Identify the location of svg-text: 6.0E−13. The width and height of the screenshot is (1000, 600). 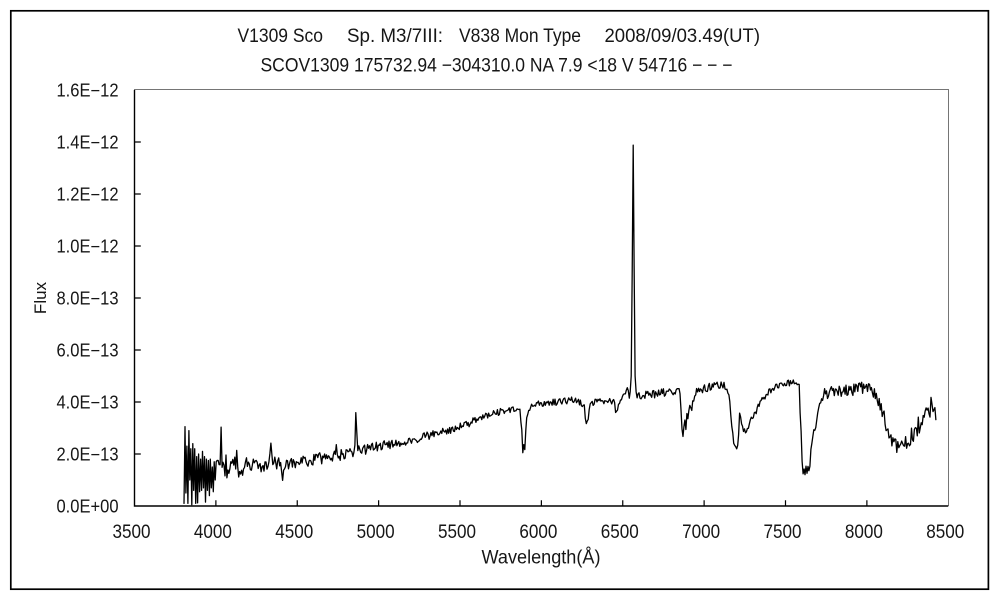
(88, 350).